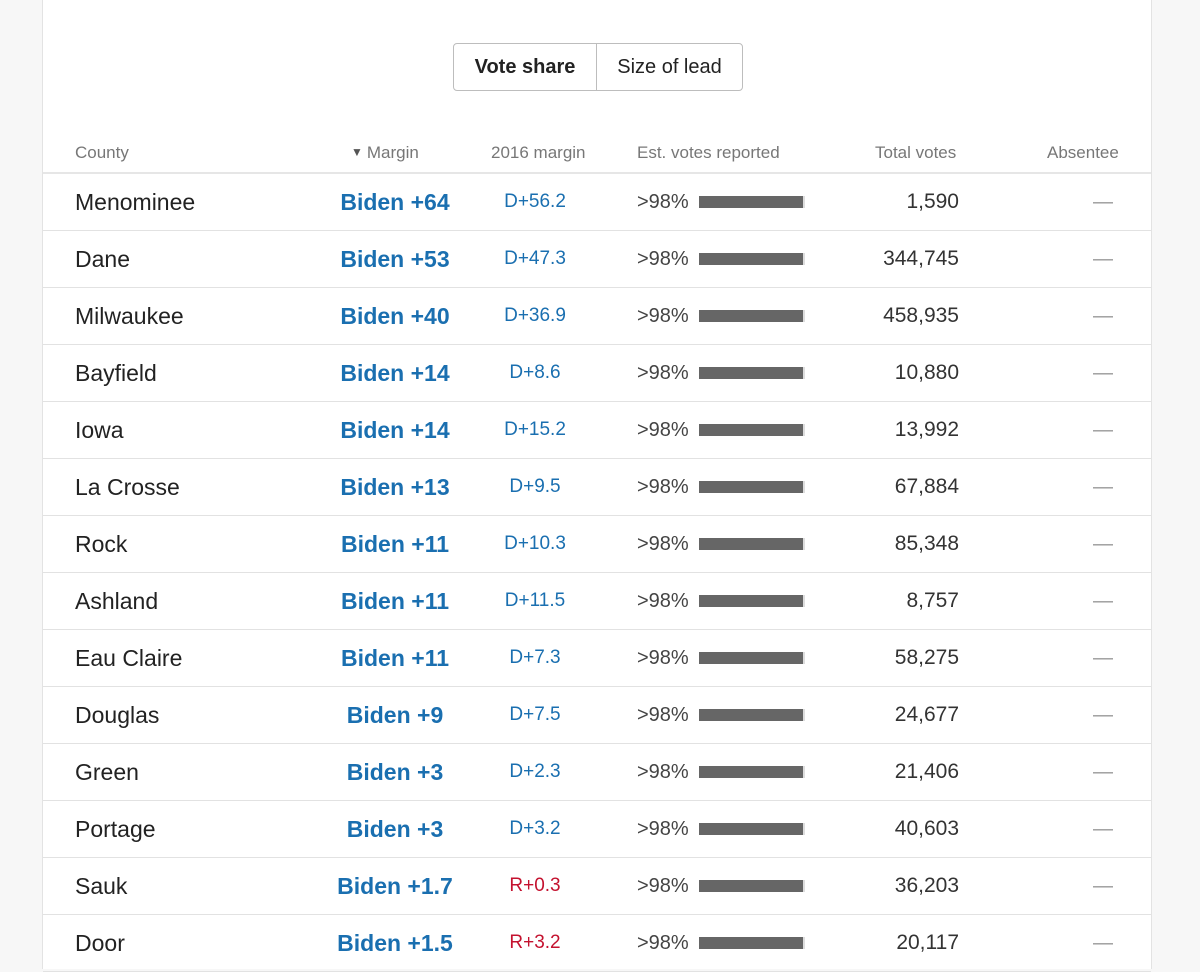 The height and width of the screenshot is (972, 1200). What do you see at coordinates (99, 430) in the screenshot?
I see `county-name: Iowa` at bounding box center [99, 430].